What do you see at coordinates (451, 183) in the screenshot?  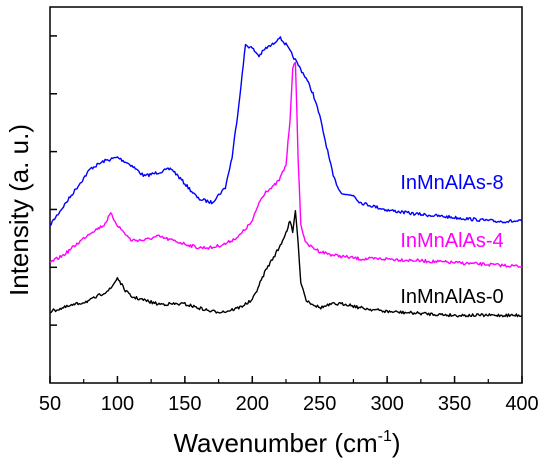 I see `series-label-0: InMnAlAs-8` at bounding box center [451, 183].